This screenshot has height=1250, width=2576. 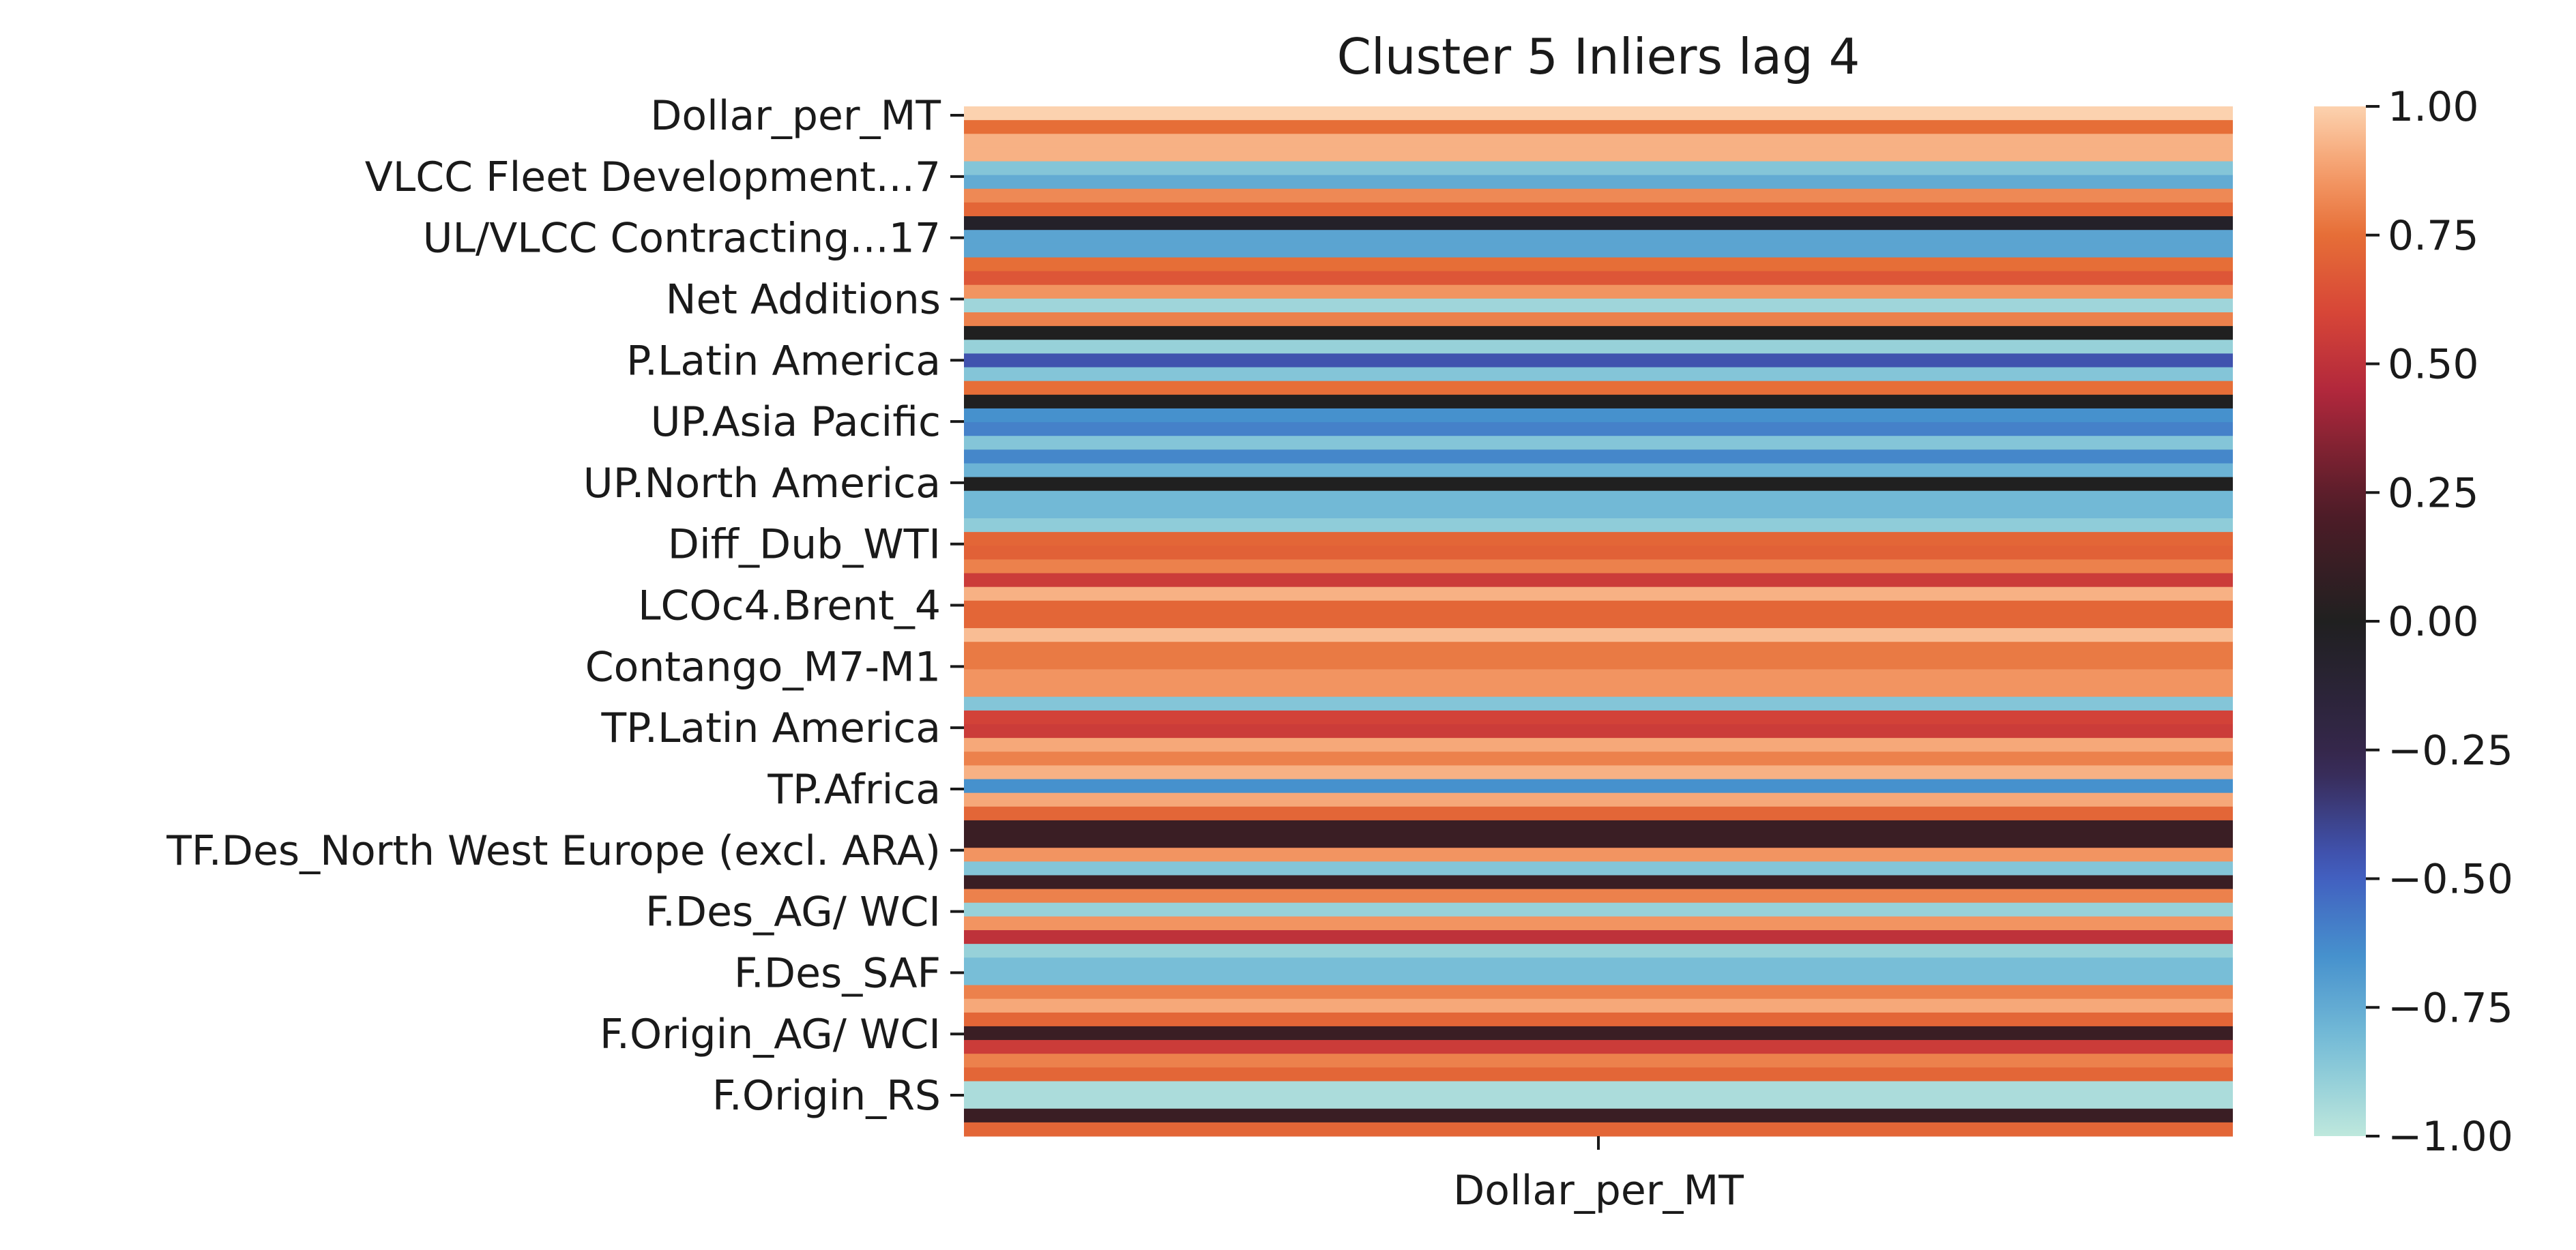 What do you see at coordinates (793, 912) in the screenshot?
I see `y-tick-label: F.Des_AG/ WCI` at bounding box center [793, 912].